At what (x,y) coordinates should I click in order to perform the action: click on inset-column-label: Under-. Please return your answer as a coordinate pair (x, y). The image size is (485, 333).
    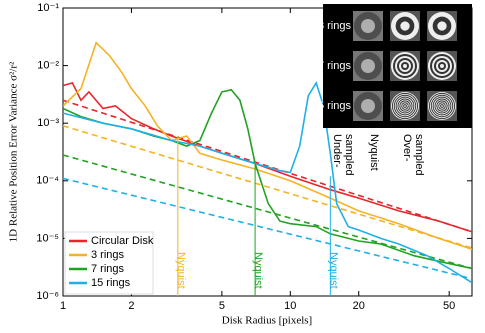
    Looking at the image, I should click on (337, 151).